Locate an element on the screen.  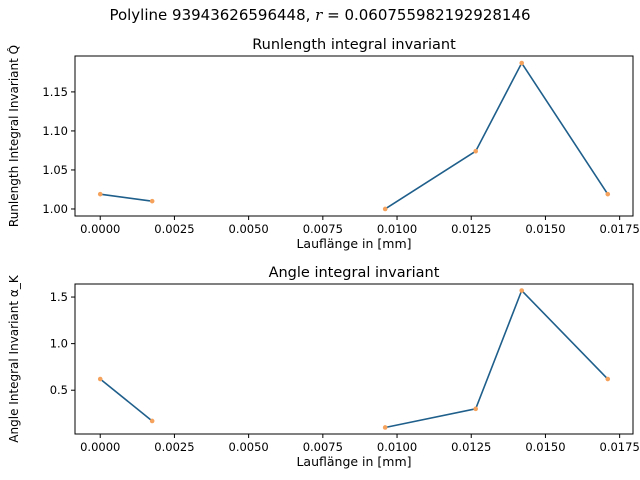
y-tick-label: 1.10 is located at coordinates (55, 131).